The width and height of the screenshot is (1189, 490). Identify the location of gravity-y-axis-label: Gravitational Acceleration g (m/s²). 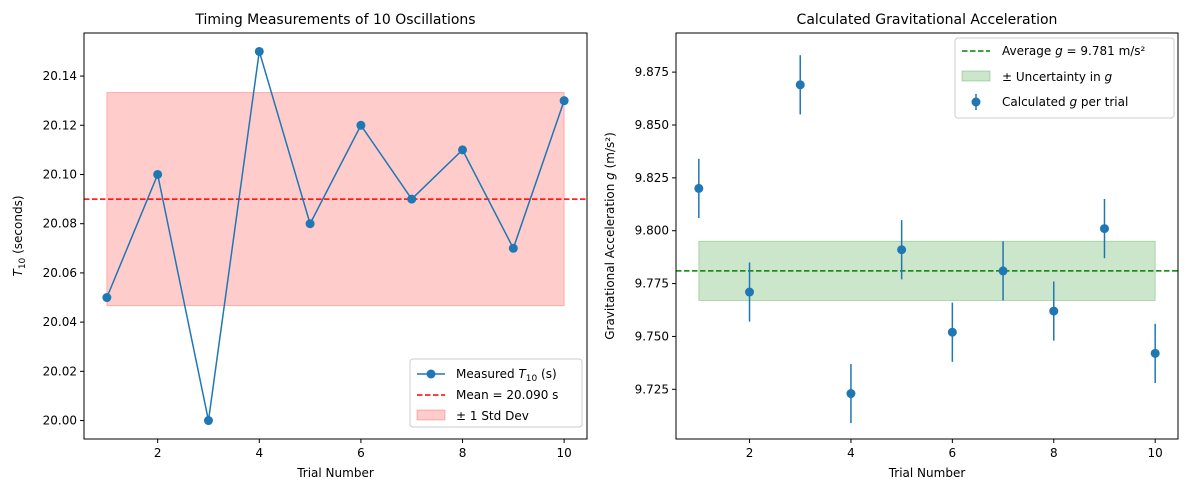
(610, 236).